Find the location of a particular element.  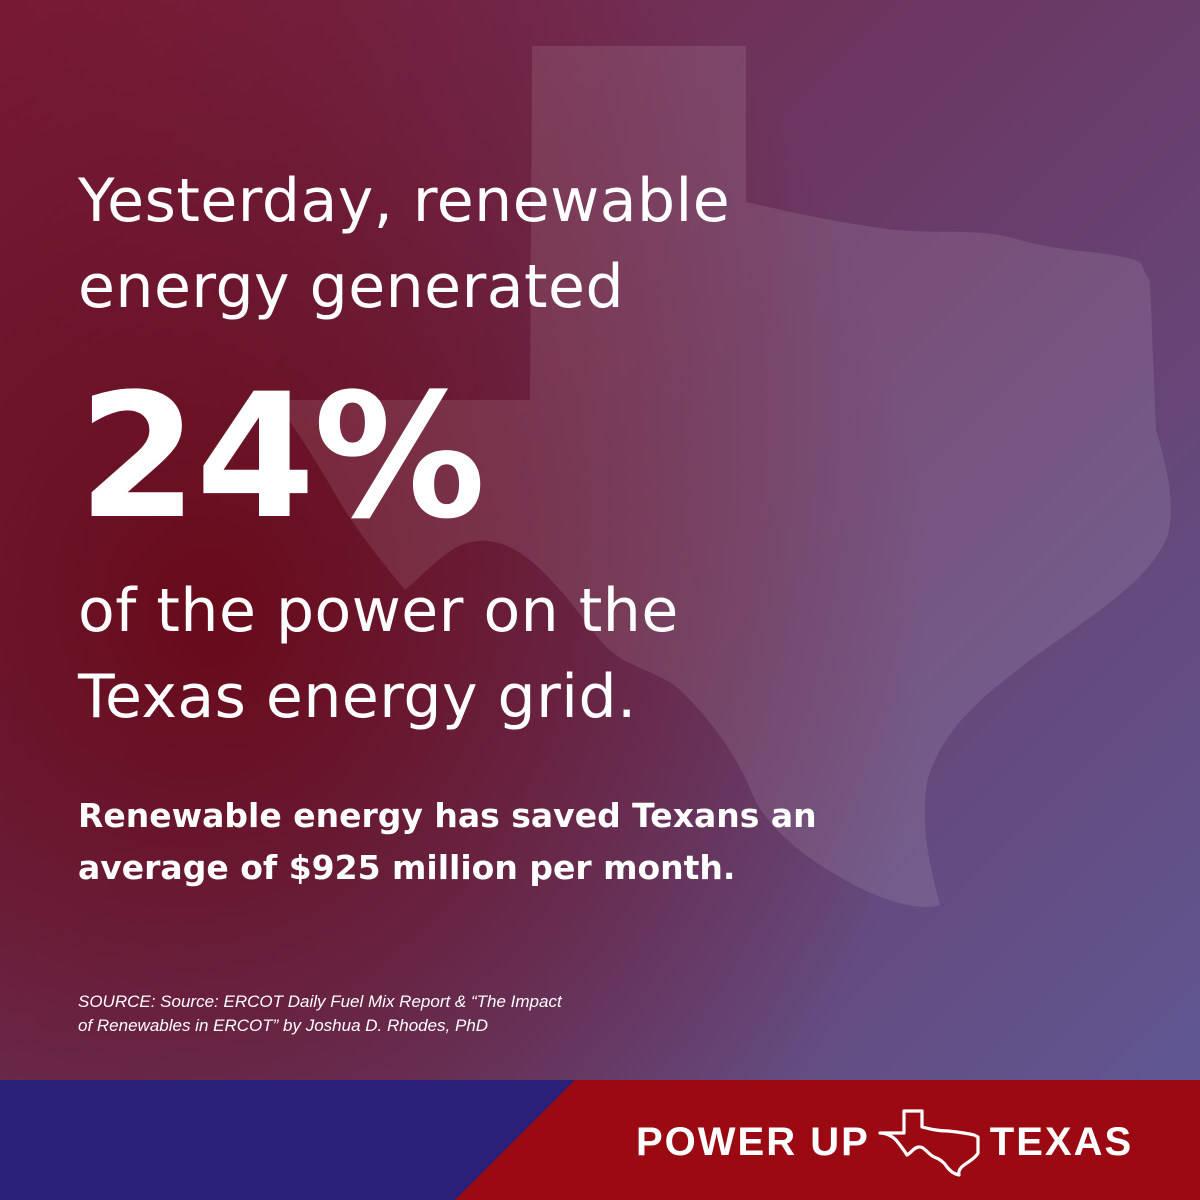

brand-text-left: POWER UP is located at coordinates (753, 1141).